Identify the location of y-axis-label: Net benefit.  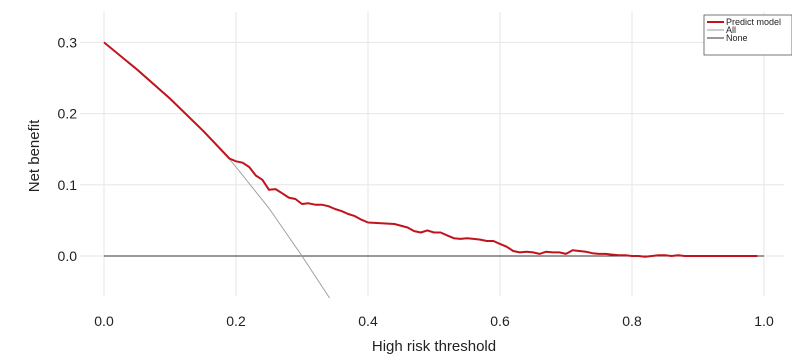
(34, 155).